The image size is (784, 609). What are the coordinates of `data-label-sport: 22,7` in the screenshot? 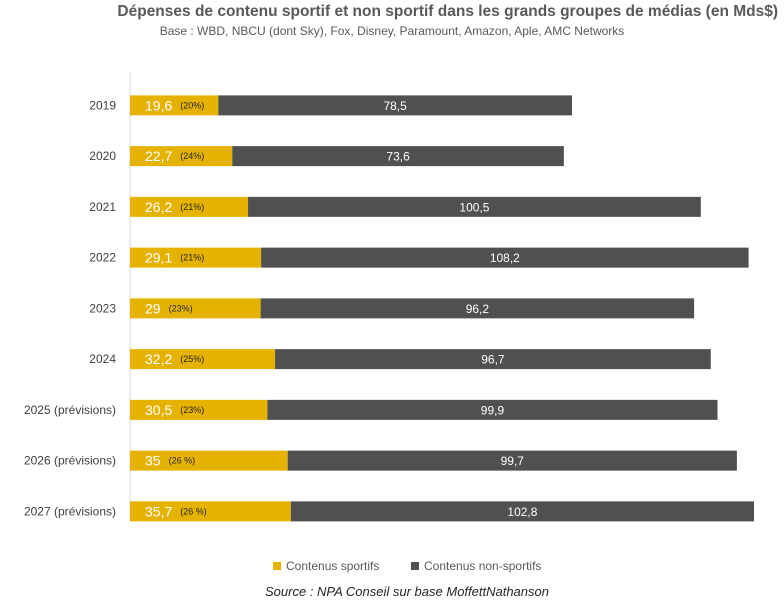 It's located at (158, 156).